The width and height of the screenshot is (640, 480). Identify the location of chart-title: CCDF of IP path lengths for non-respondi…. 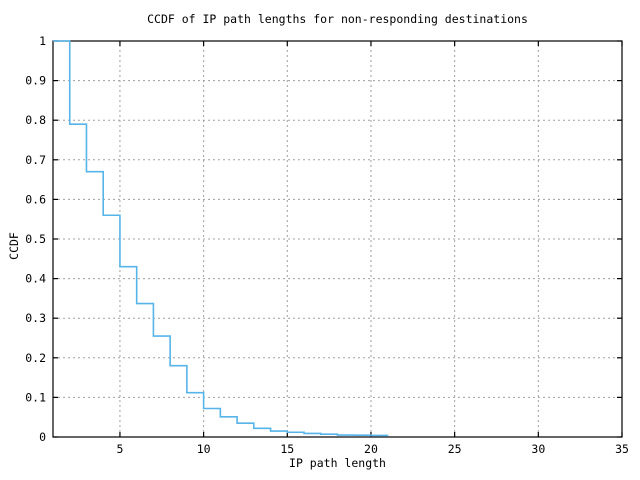
(337, 19).